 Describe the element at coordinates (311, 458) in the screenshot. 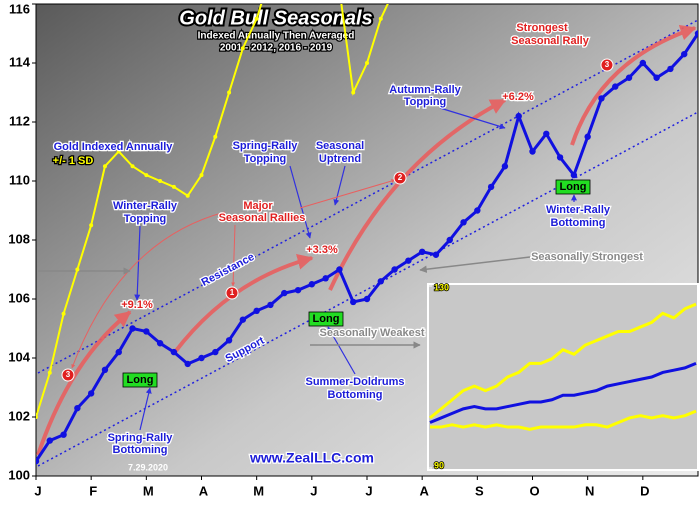

I see `annotation: www.ZealLLC.com` at that location.